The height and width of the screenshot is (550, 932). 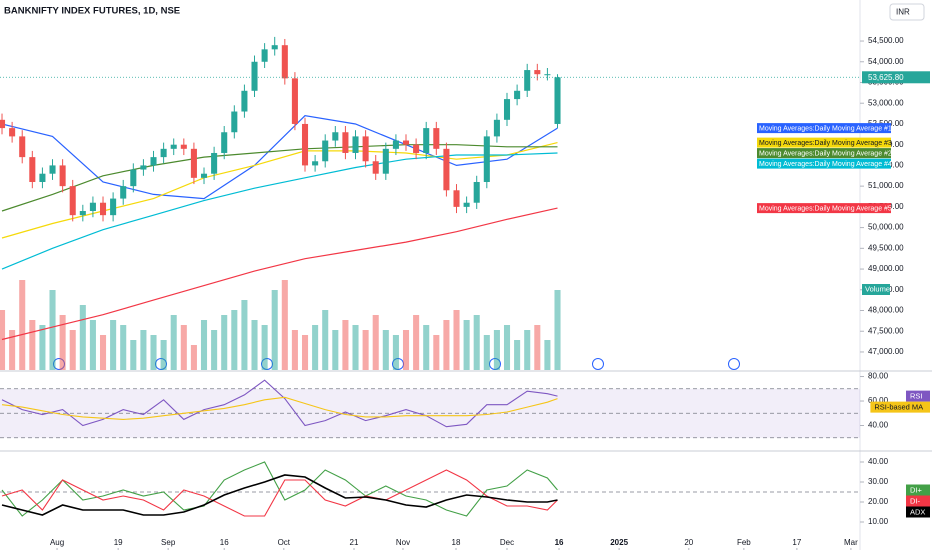 What do you see at coordinates (354, 542) in the screenshot?
I see `x-tick-label: 21` at bounding box center [354, 542].